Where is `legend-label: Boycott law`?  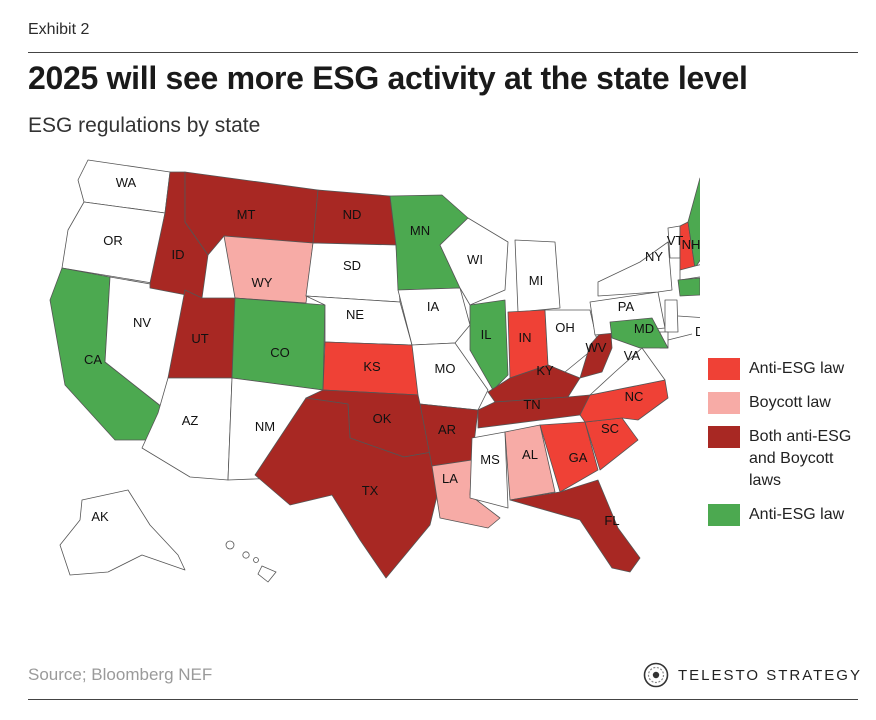
legend-label: Boycott law is located at coordinates (790, 402).